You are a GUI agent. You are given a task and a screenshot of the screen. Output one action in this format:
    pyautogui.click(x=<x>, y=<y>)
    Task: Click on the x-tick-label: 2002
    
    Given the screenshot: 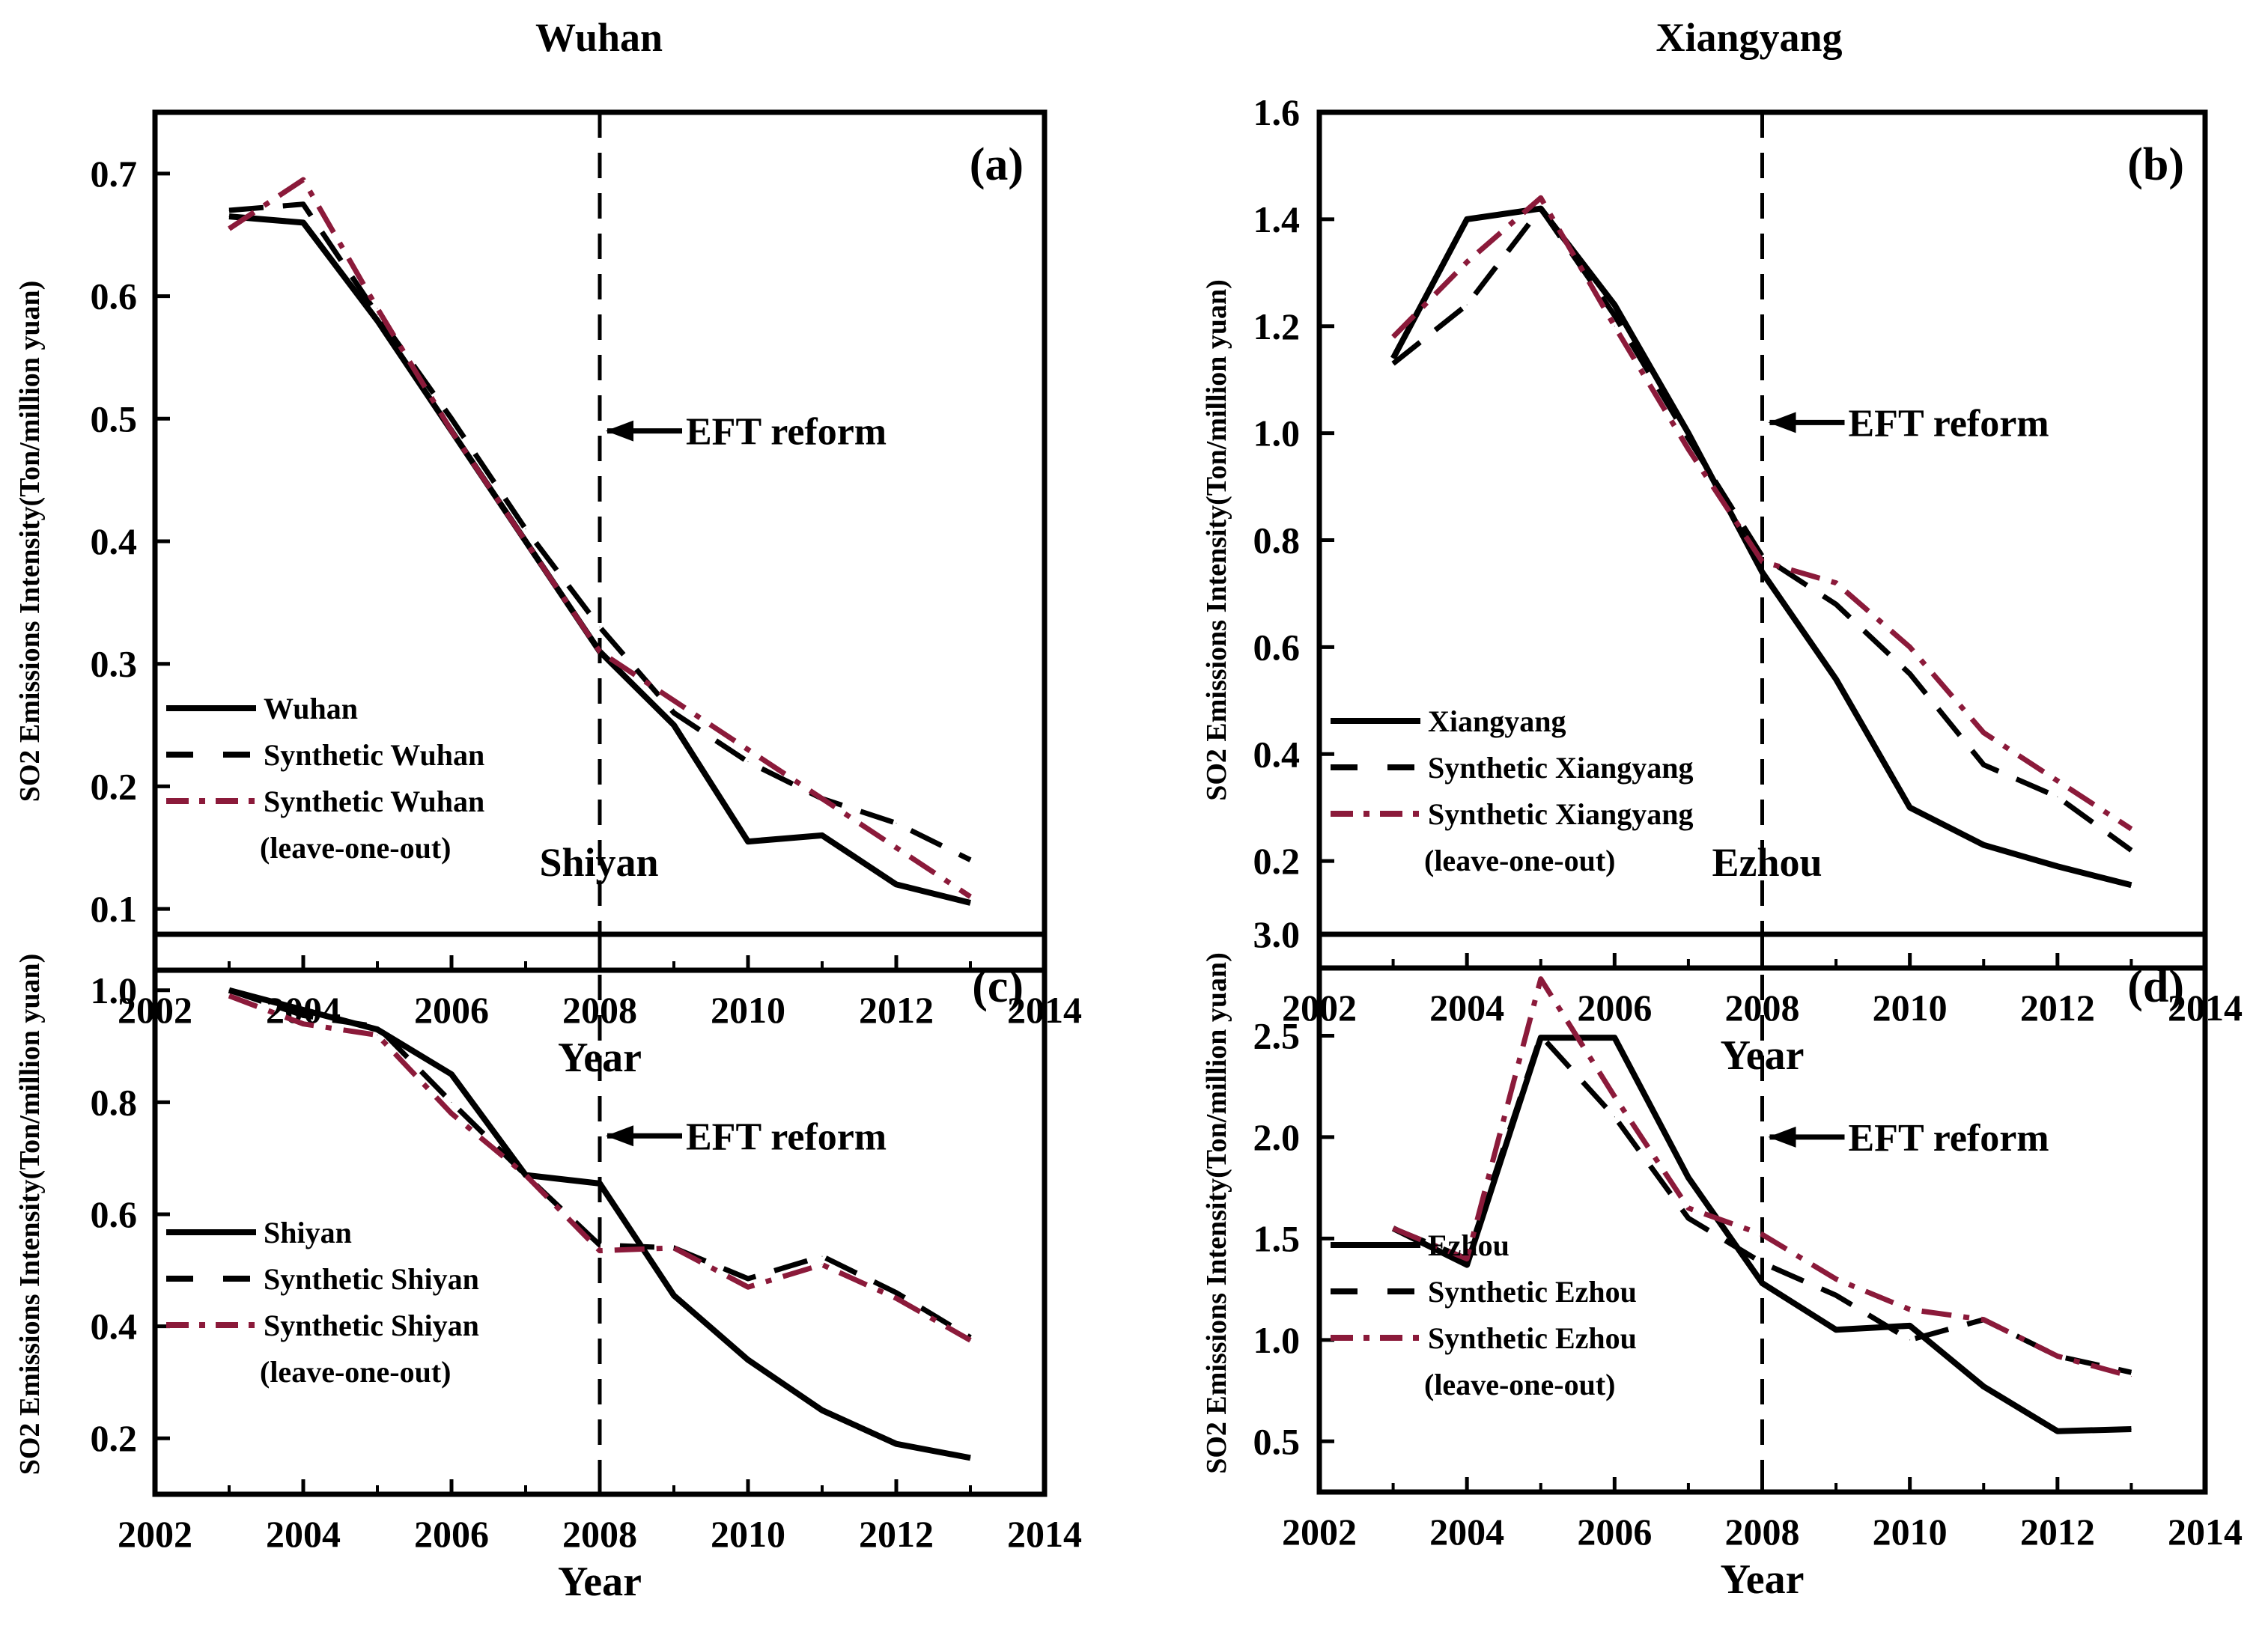 What is the action you would take?
    pyautogui.click(x=1319, y=1532)
    